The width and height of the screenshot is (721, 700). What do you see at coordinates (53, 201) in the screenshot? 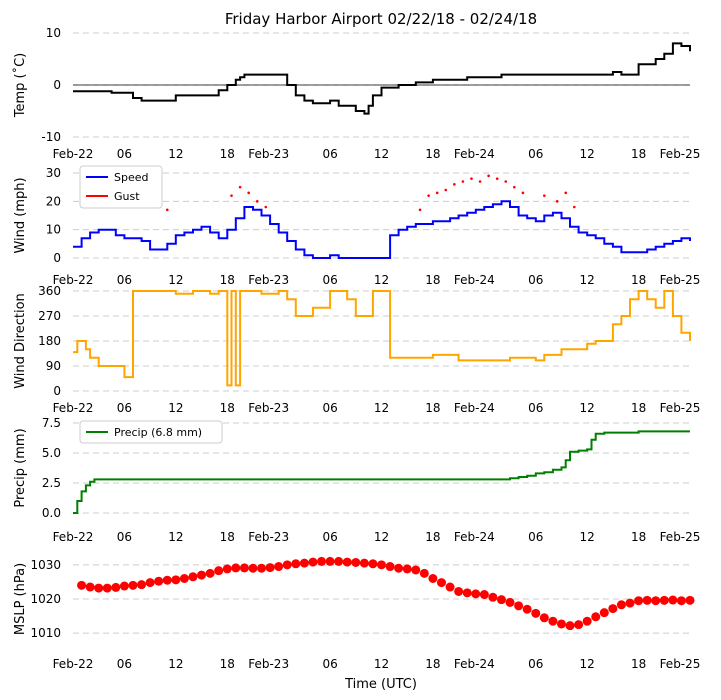
I see `y-tick-label: 20` at bounding box center [53, 201].